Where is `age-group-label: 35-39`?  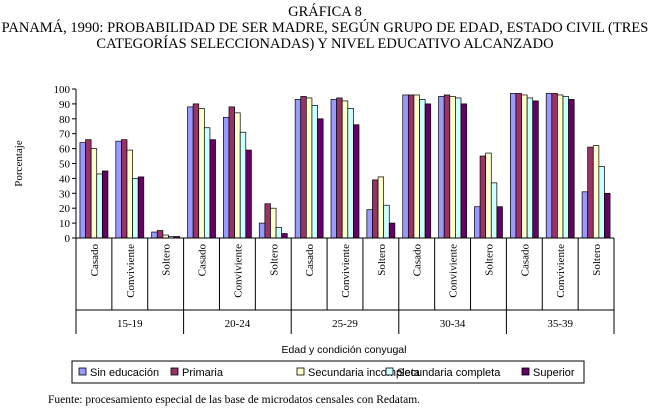 age-group-label: 35-39 is located at coordinates (560, 324).